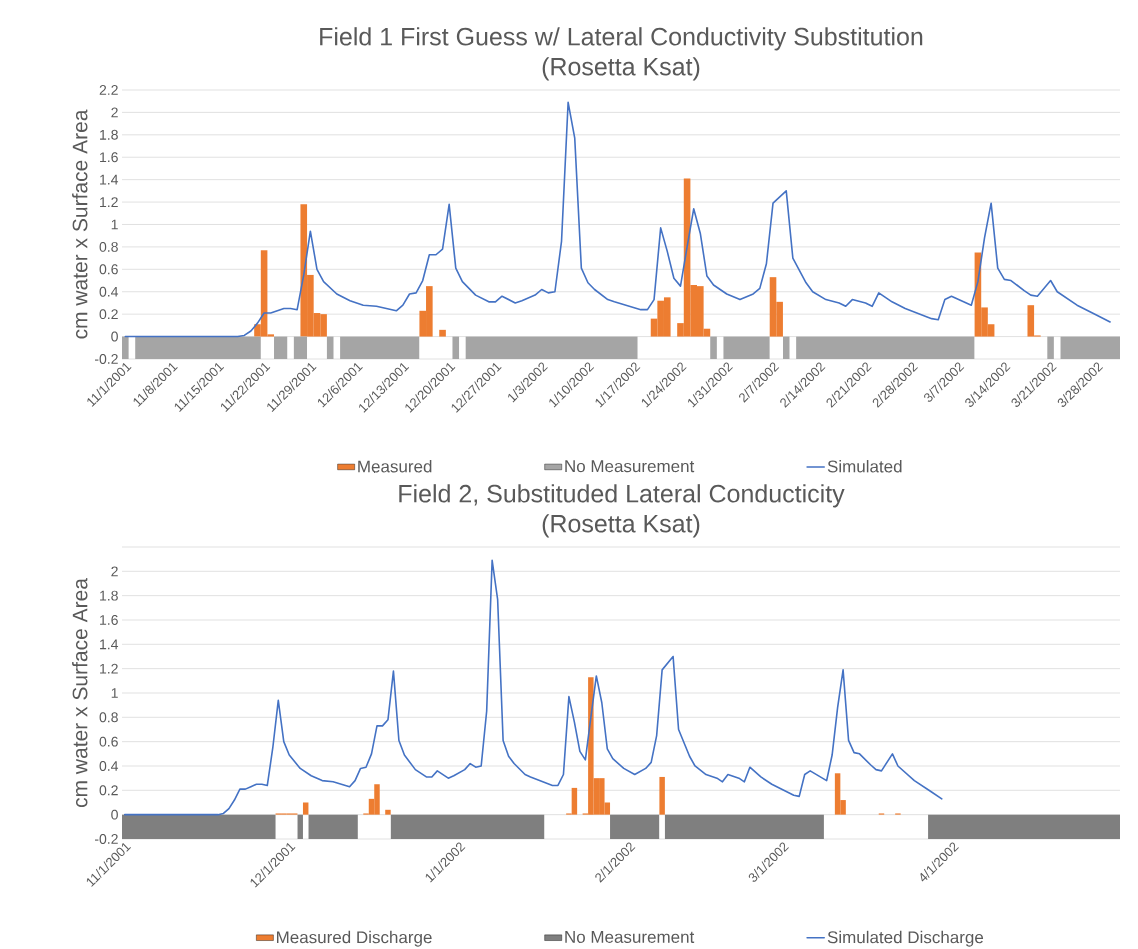 This screenshot has height=949, width=1138. I want to click on y-tick-label: 2.2, so click(108, 90).